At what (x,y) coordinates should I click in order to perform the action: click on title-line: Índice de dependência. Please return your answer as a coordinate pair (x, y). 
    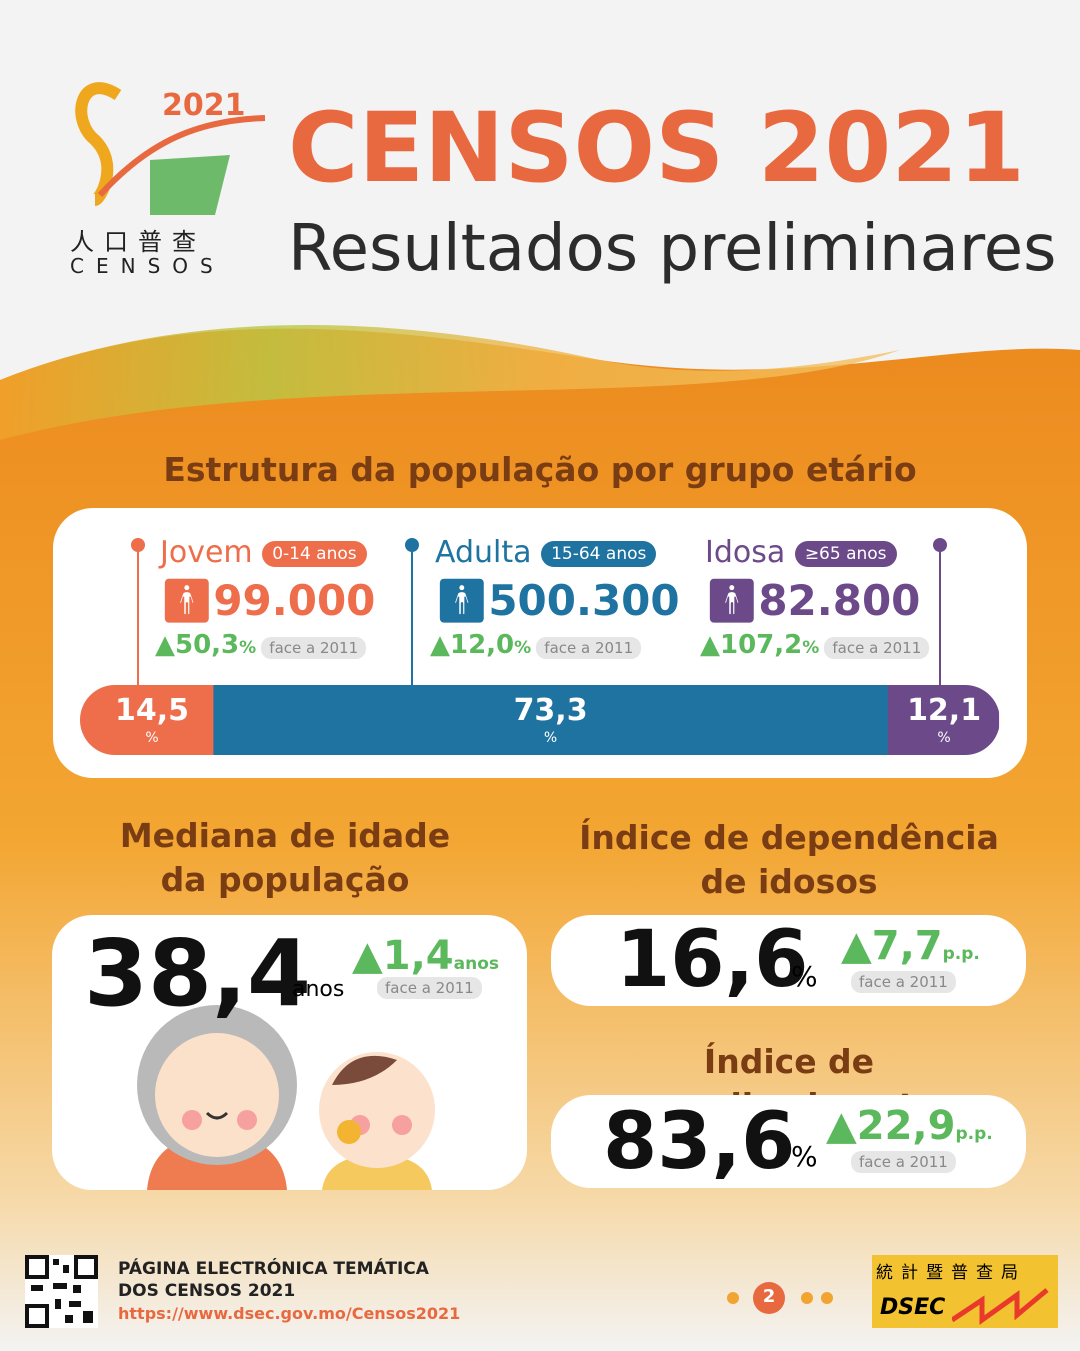
    Looking at the image, I should click on (789, 837).